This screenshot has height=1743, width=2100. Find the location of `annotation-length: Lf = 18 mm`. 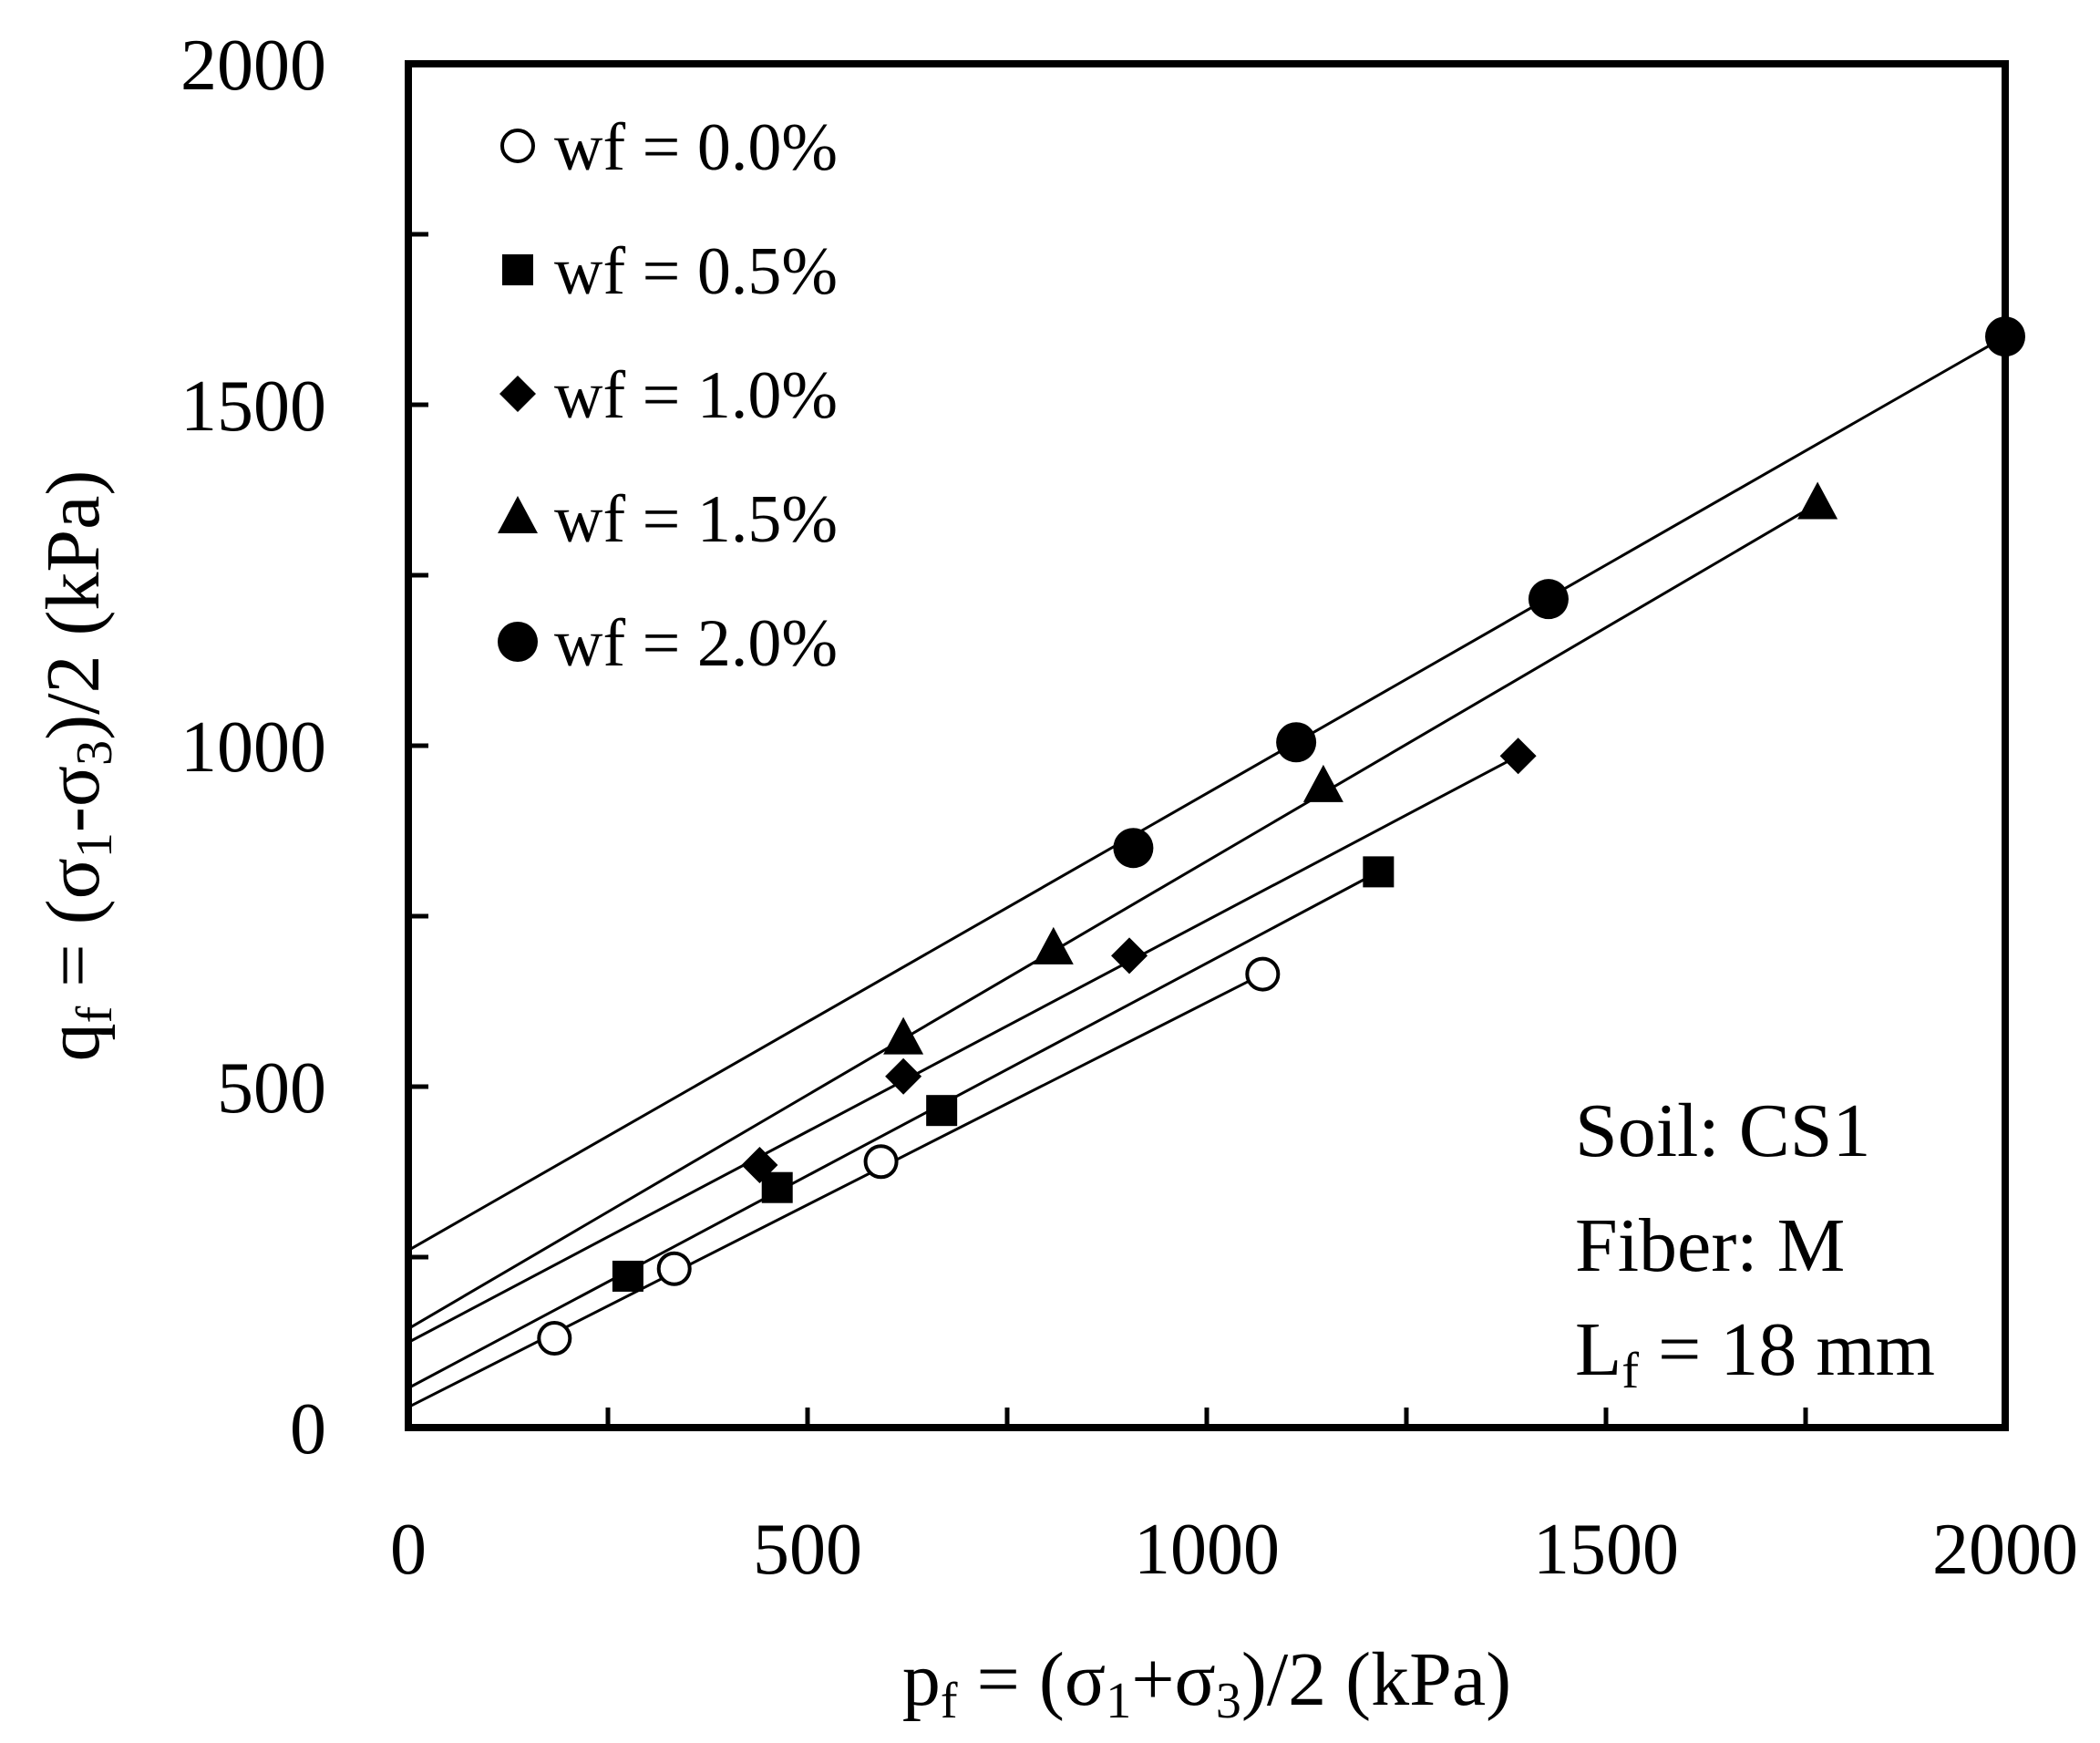

annotation-length: Lf = 18 mm is located at coordinates (1755, 1353).